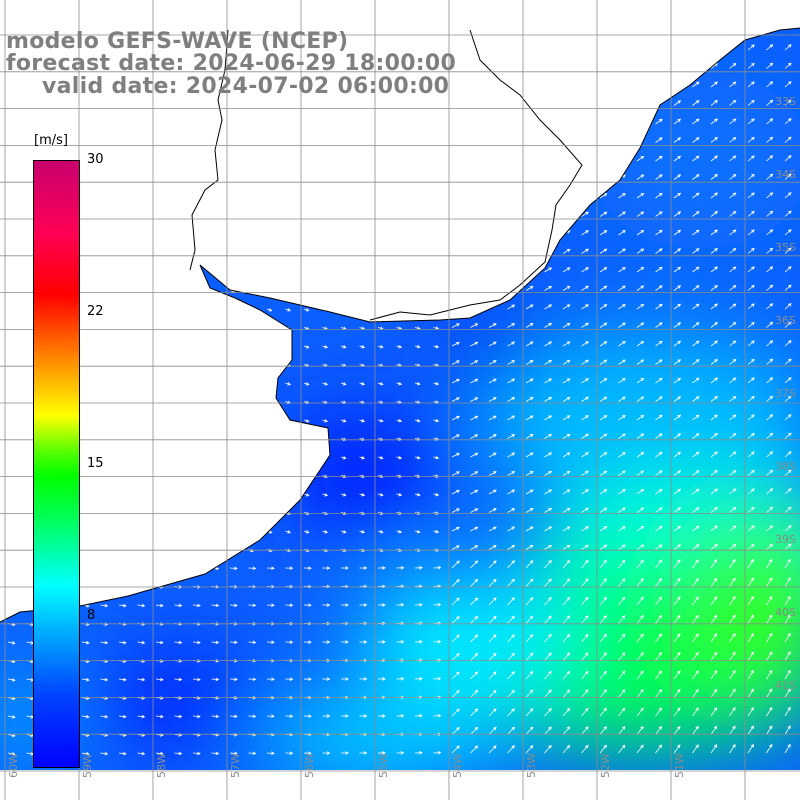 The width and height of the screenshot is (800, 800). Describe the element at coordinates (95, 311) in the screenshot. I see `colorbar-tick-22: 22` at that location.